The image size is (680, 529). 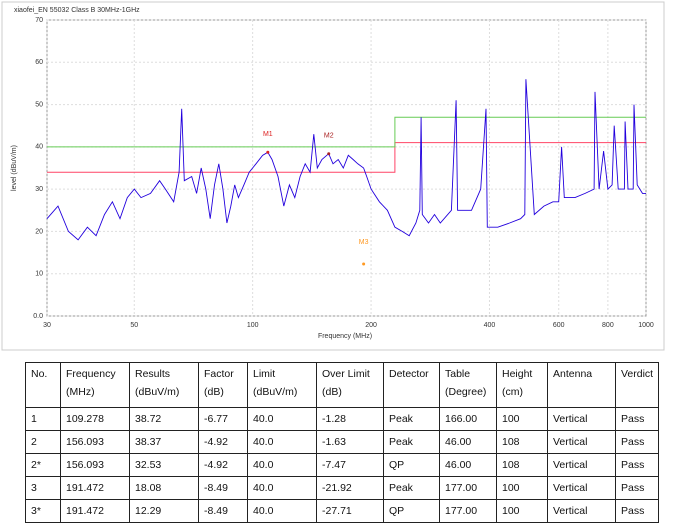 I want to click on header-cell: Frequency (MHz), so click(x=95, y=385).